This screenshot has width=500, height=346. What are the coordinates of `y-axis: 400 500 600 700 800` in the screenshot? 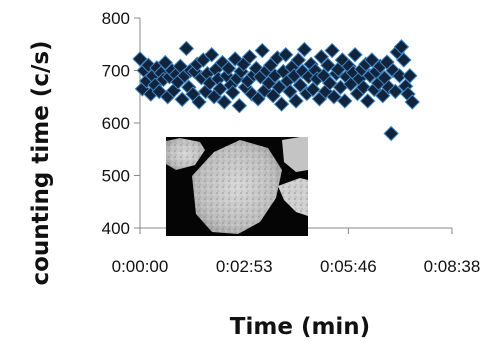 It's located at (121, 123).